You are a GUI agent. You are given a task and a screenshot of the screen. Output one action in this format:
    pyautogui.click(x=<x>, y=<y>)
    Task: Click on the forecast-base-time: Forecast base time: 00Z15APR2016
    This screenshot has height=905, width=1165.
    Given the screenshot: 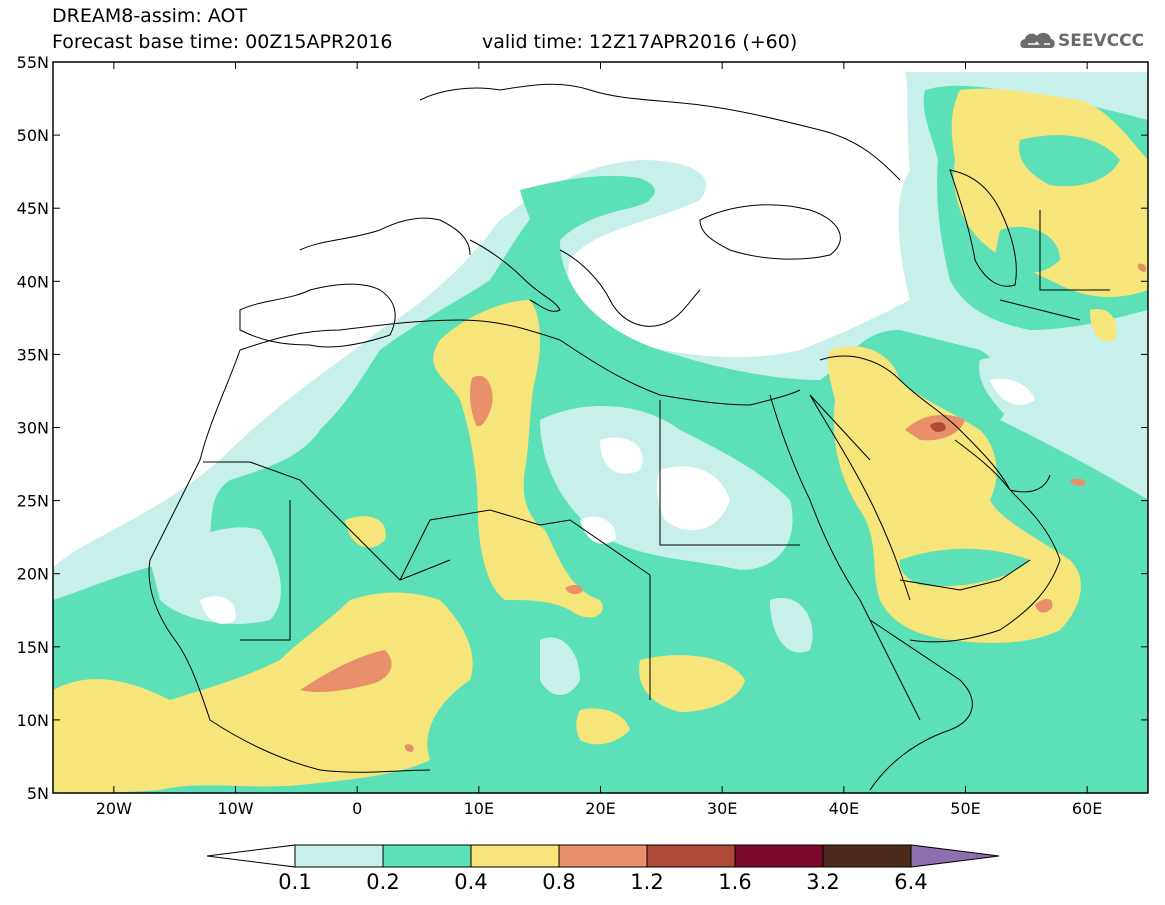 What is the action you would take?
    pyautogui.click(x=222, y=42)
    